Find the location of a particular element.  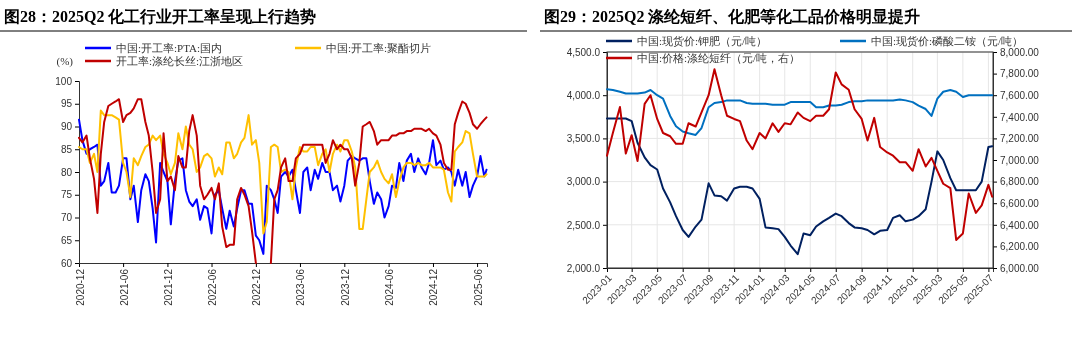

legend-label: 中国:价格:涤纶短纤（元/吨，右） is located at coordinates (719, 58).